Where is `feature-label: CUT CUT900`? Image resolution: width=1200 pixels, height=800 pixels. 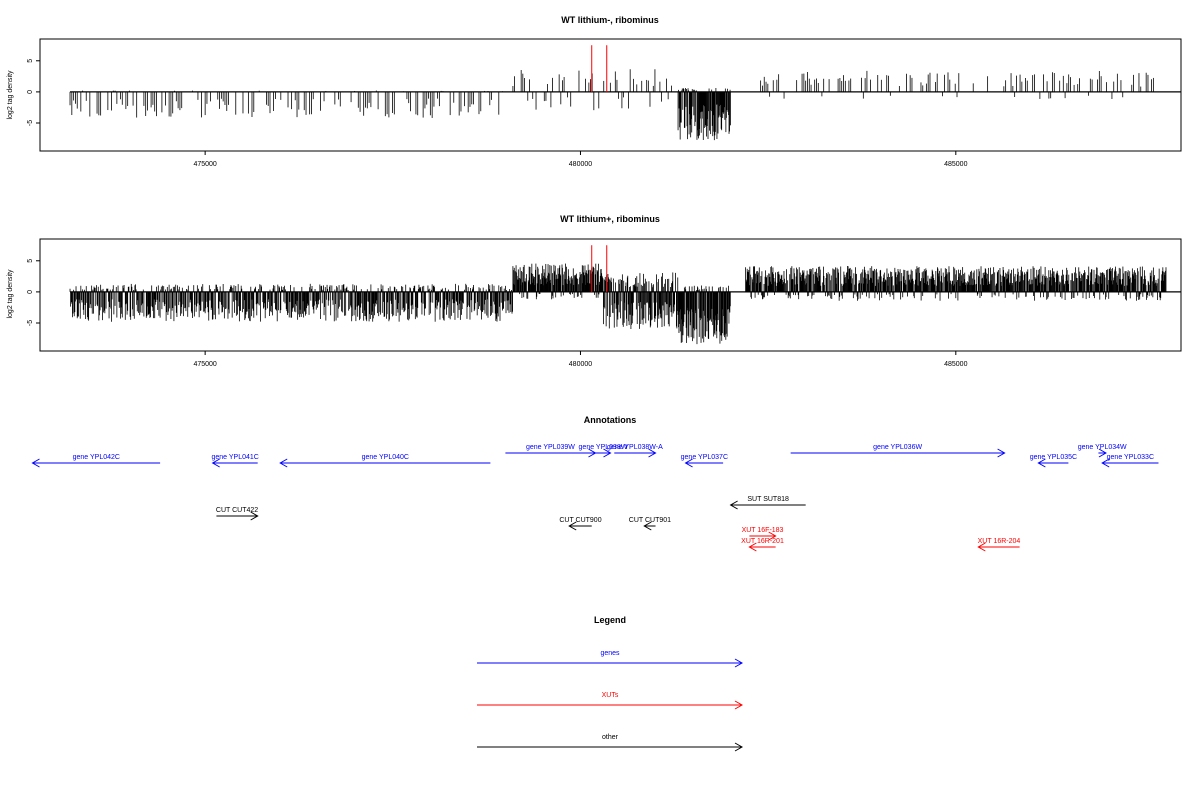 feature-label: CUT CUT900 is located at coordinates (580, 520).